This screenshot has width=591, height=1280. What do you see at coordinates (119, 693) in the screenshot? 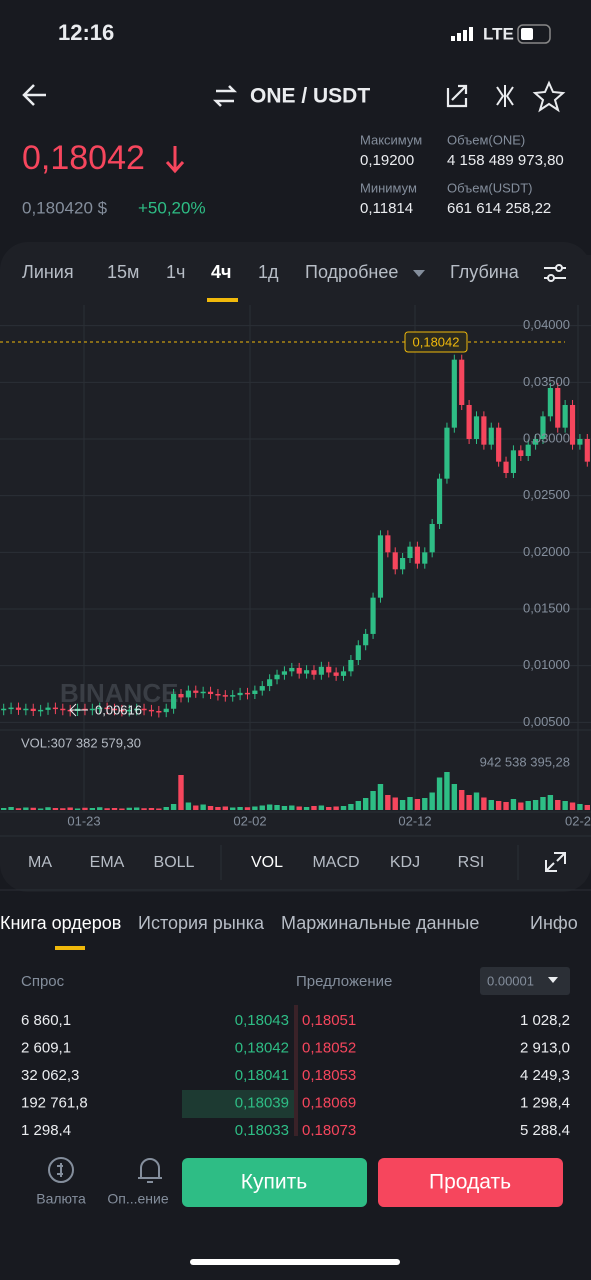
I see `watermark: BINANCE` at bounding box center [119, 693].